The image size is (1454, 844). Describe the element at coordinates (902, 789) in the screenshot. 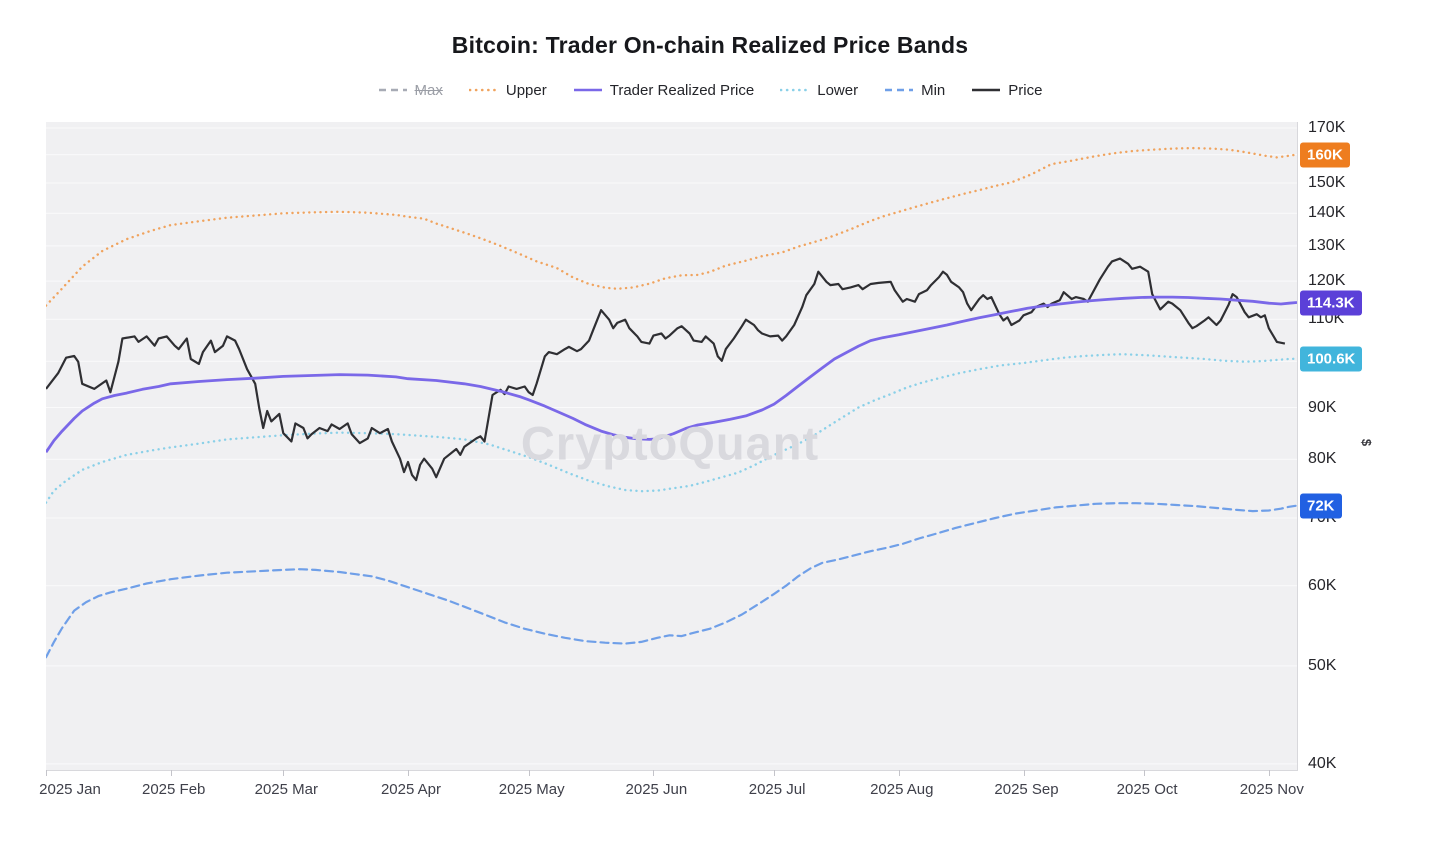

I see `x-tick-label: 2025 Aug` at that location.